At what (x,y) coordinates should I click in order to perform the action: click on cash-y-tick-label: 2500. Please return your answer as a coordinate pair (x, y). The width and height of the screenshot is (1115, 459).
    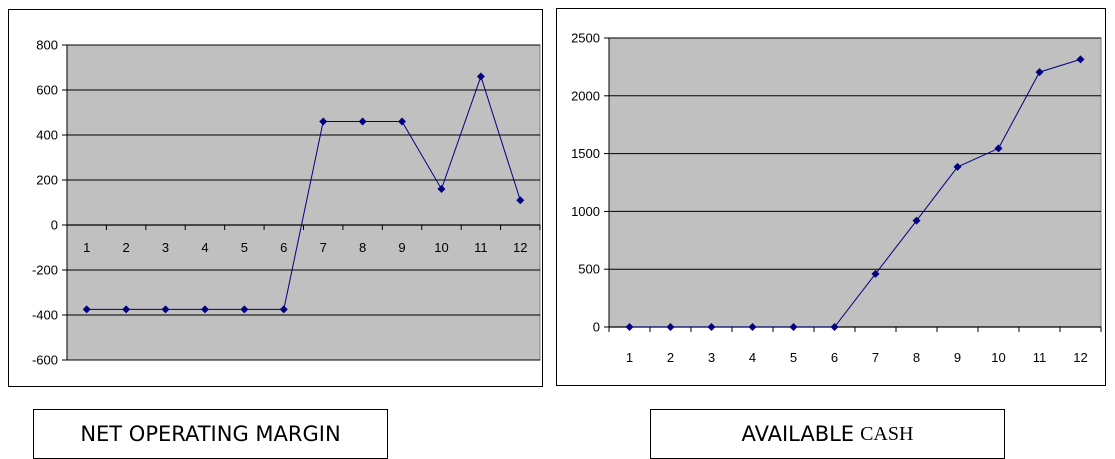
    Looking at the image, I should click on (585, 38).